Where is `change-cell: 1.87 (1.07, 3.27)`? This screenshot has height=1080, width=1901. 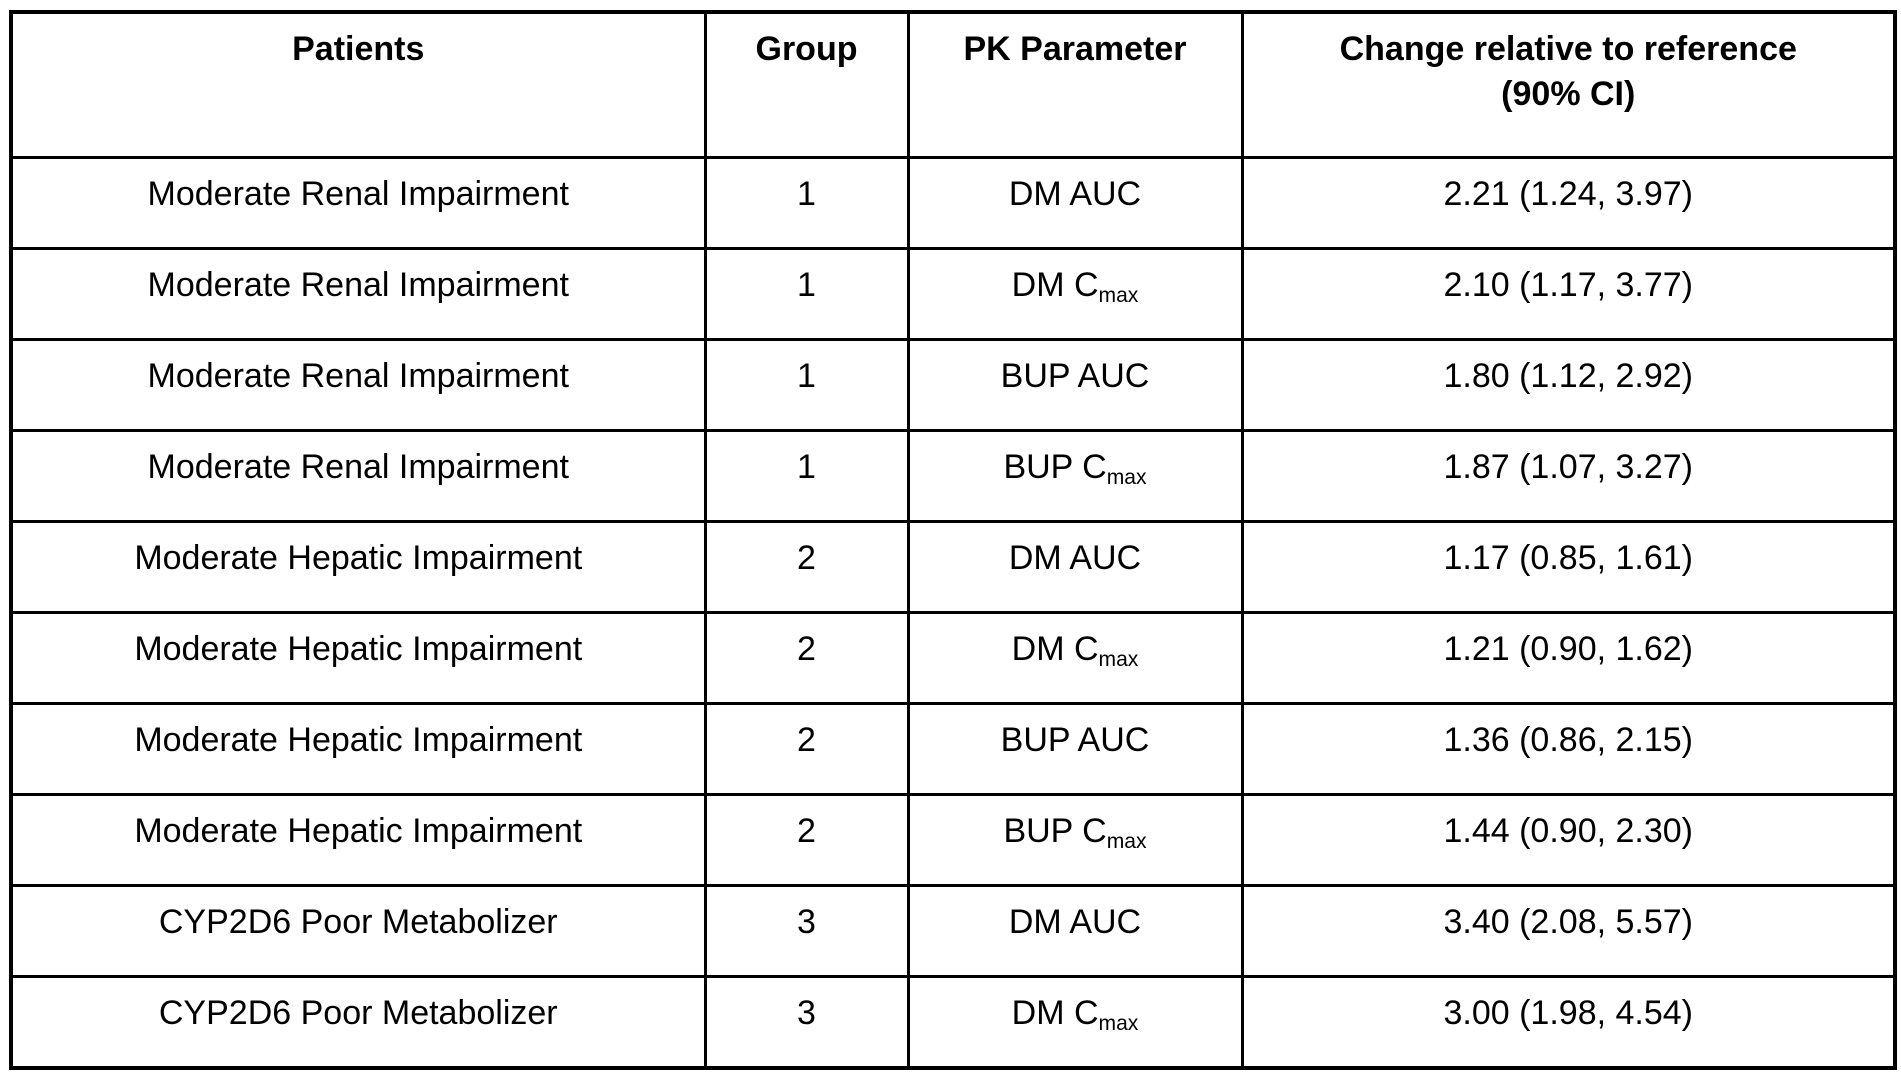
change-cell: 1.87 (1.07, 3.27) is located at coordinates (1568, 475).